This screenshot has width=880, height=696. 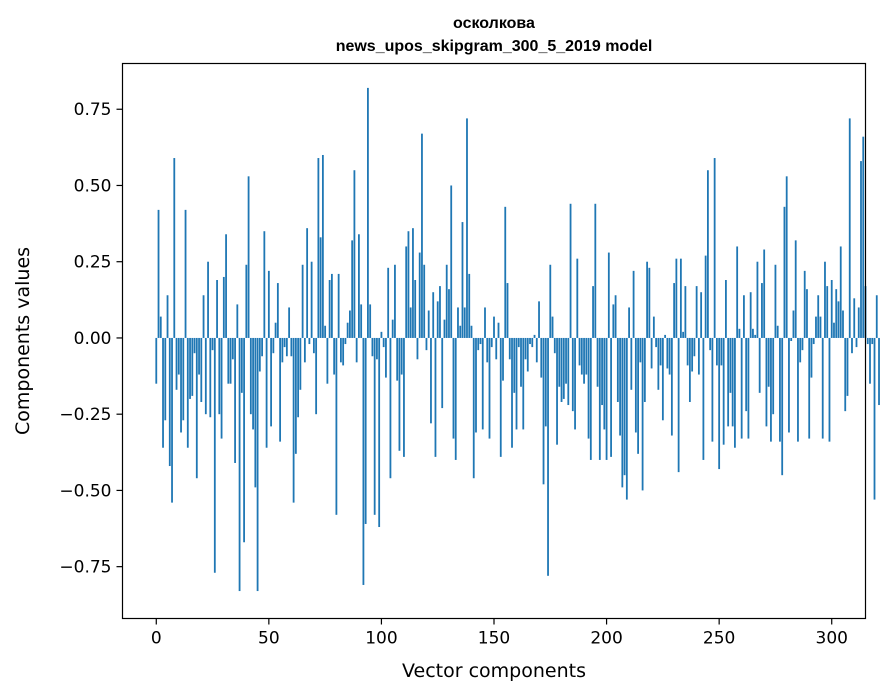 What do you see at coordinates (606, 639) in the screenshot?
I see `x-tick-label: 200` at bounding box center [606, 639].